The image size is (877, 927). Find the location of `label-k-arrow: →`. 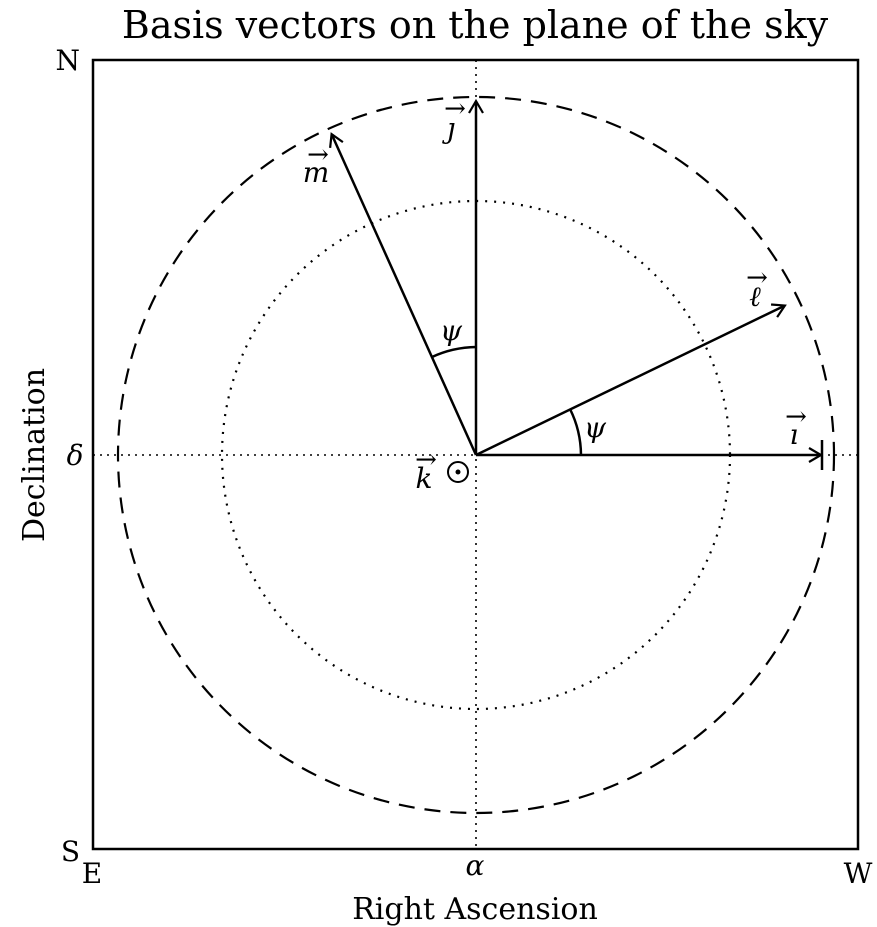

label-k-arrow: → is located at coordinates (426, 460).